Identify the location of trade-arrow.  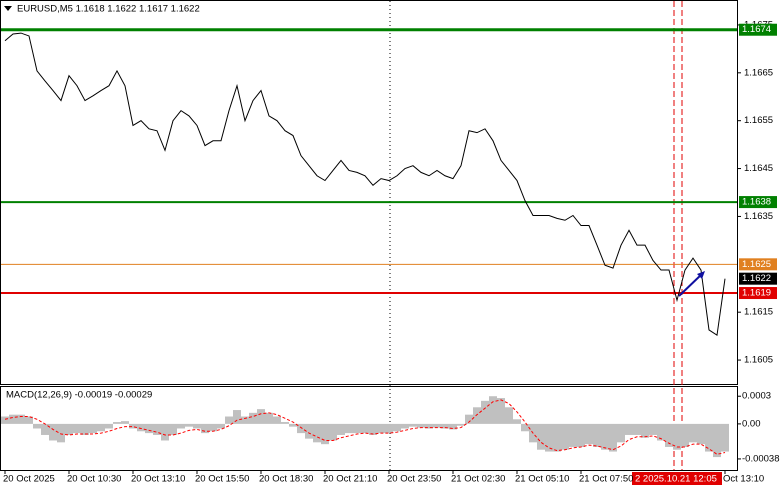
(691, 284).